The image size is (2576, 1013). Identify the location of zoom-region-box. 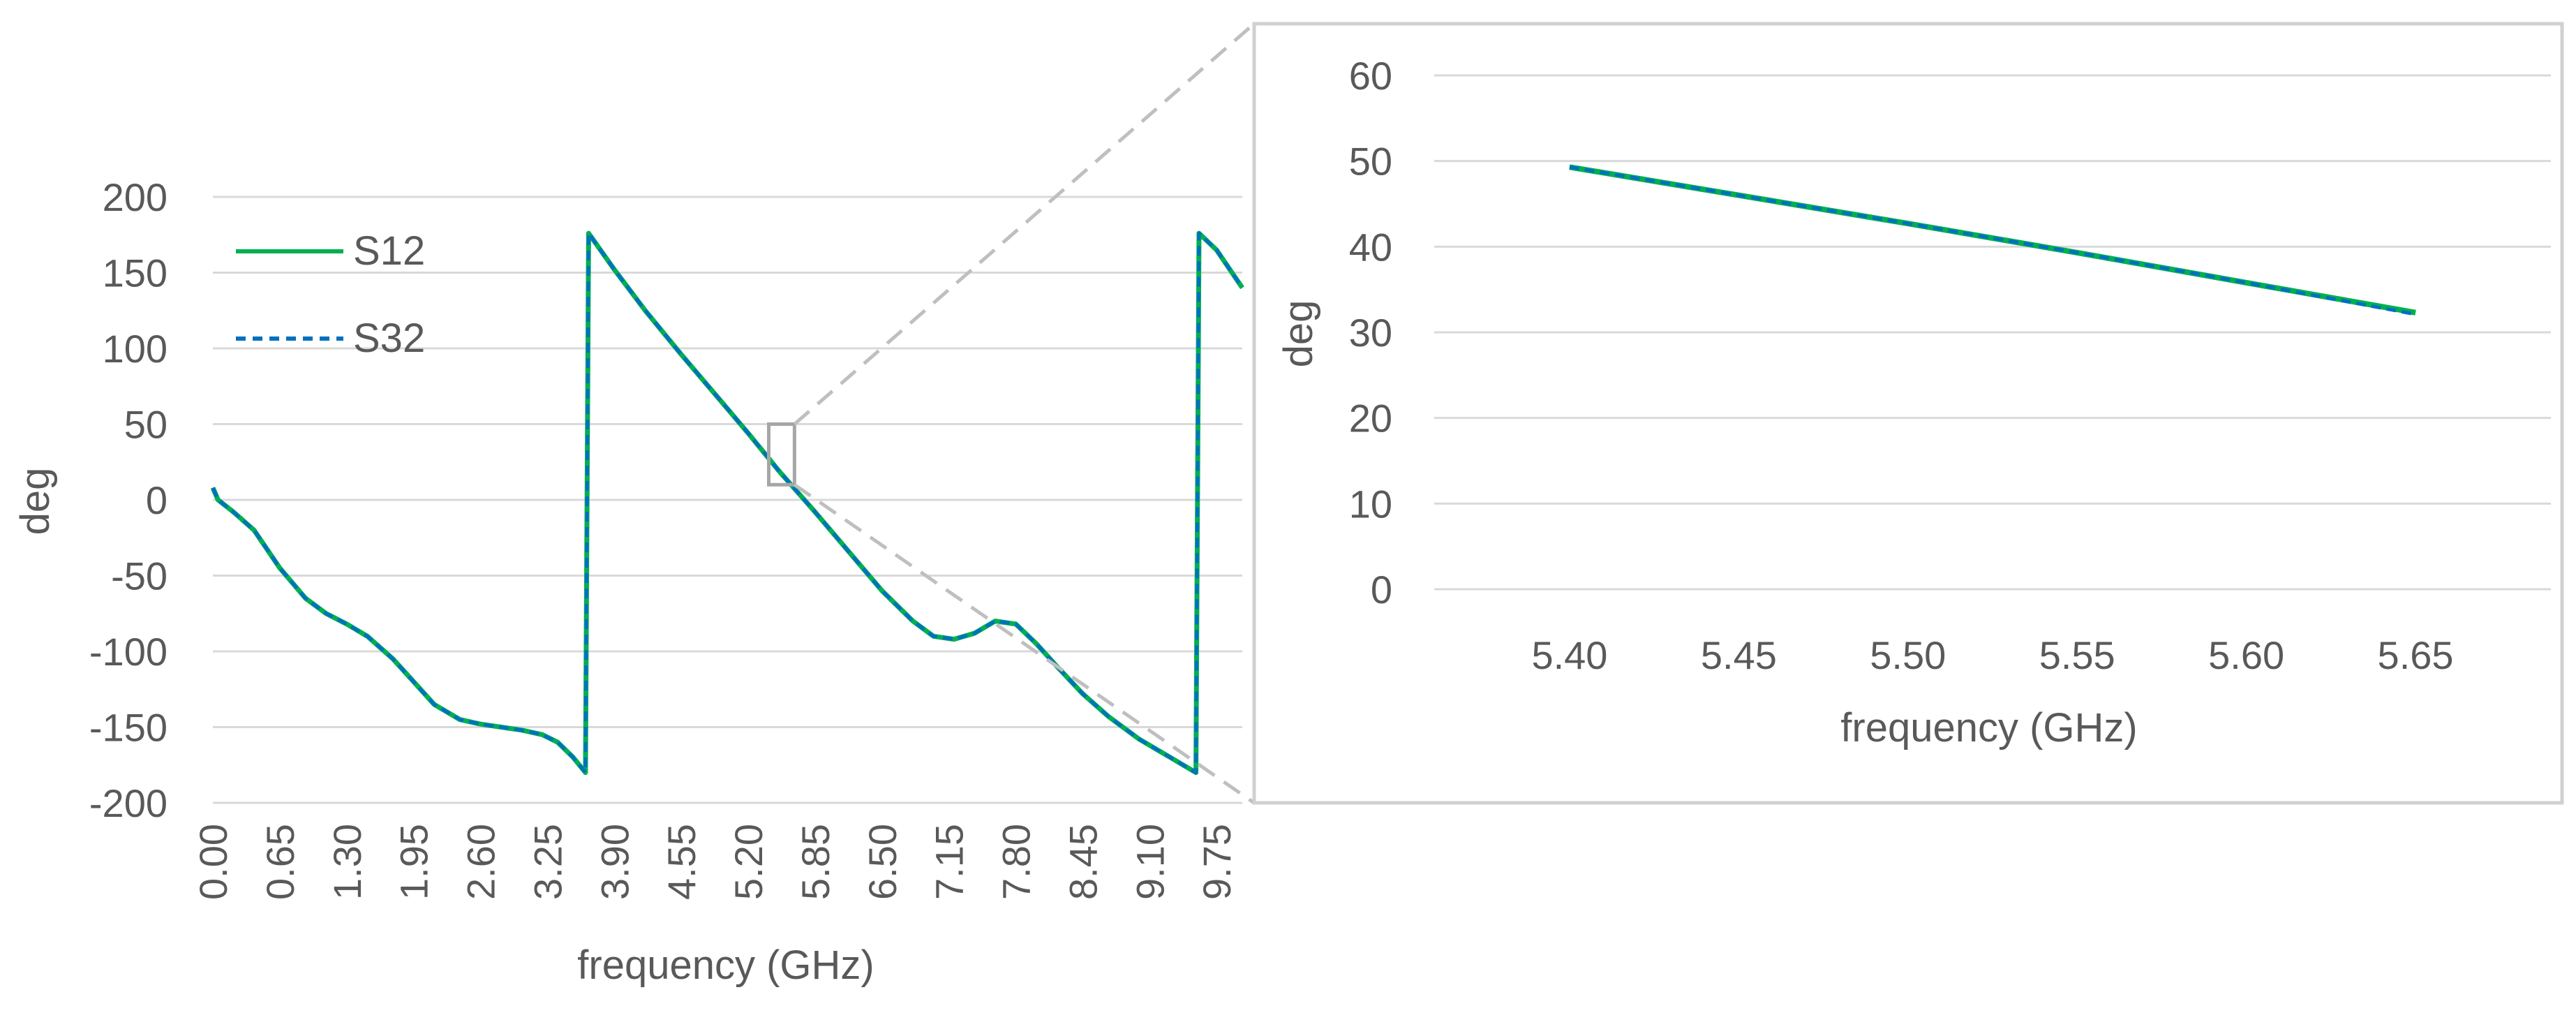
(781, 454).